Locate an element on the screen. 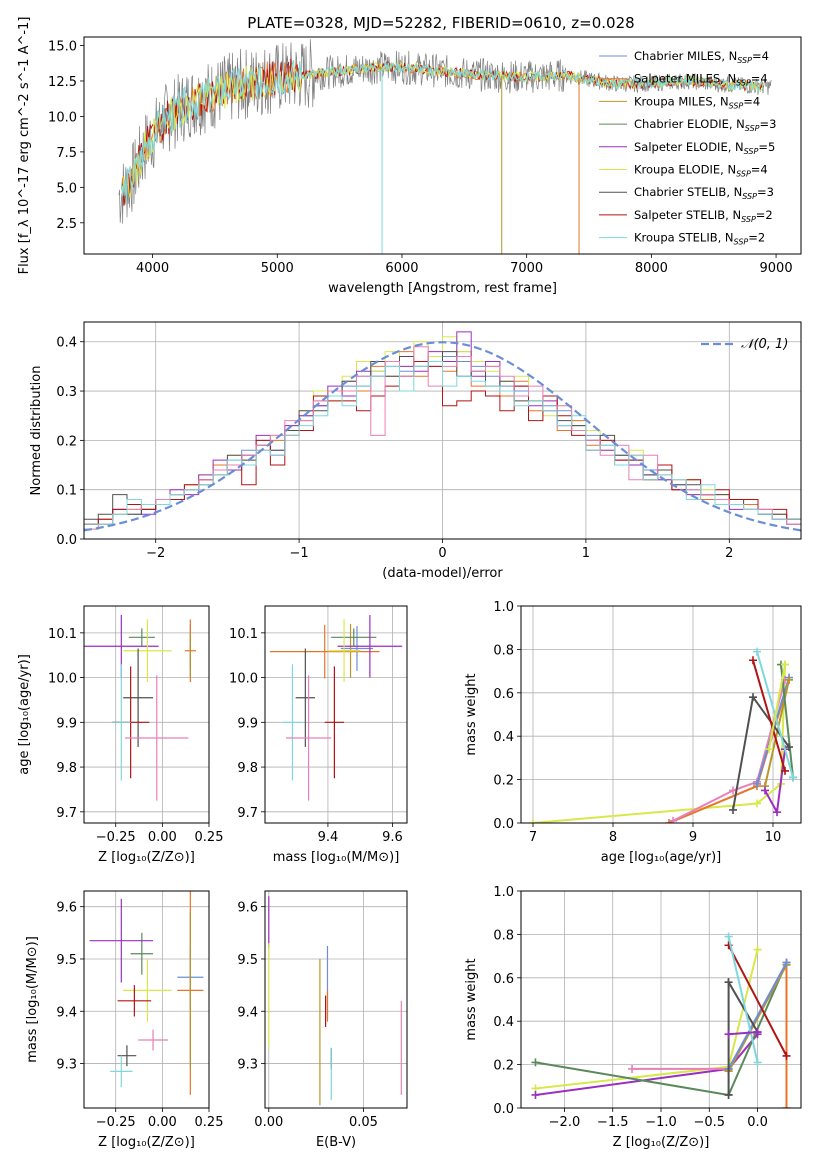 The height and width of the screenshot is (1175, 819). mass-vs-Z-y-axis-label: mass [log₁₀(M/M⊙)] is located at coordinates (32, 999).